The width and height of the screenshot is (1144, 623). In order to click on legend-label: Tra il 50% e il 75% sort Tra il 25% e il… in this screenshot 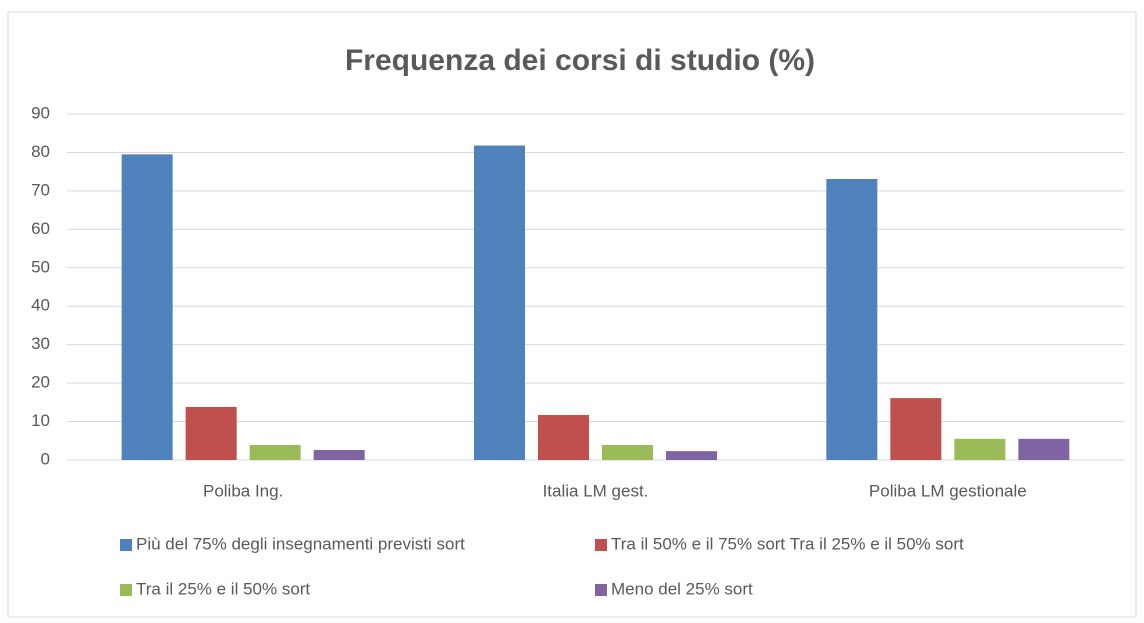, I will do `click(787, 543)`.